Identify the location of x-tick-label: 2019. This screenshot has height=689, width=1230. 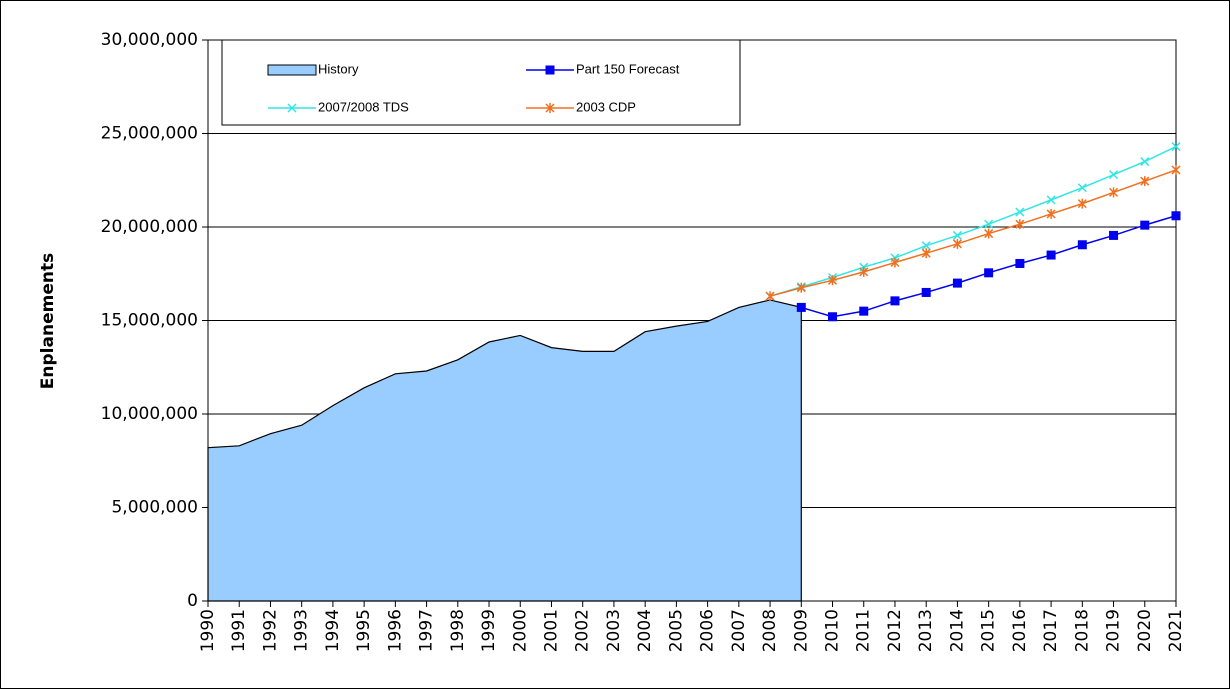
(1114, 630).